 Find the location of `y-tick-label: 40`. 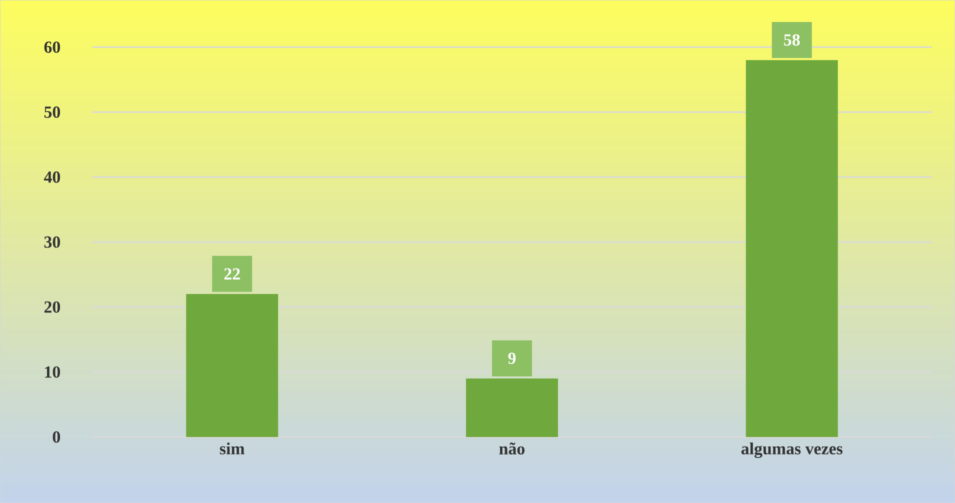

y-tick-label: 40 is located at coordinates (52, 177).